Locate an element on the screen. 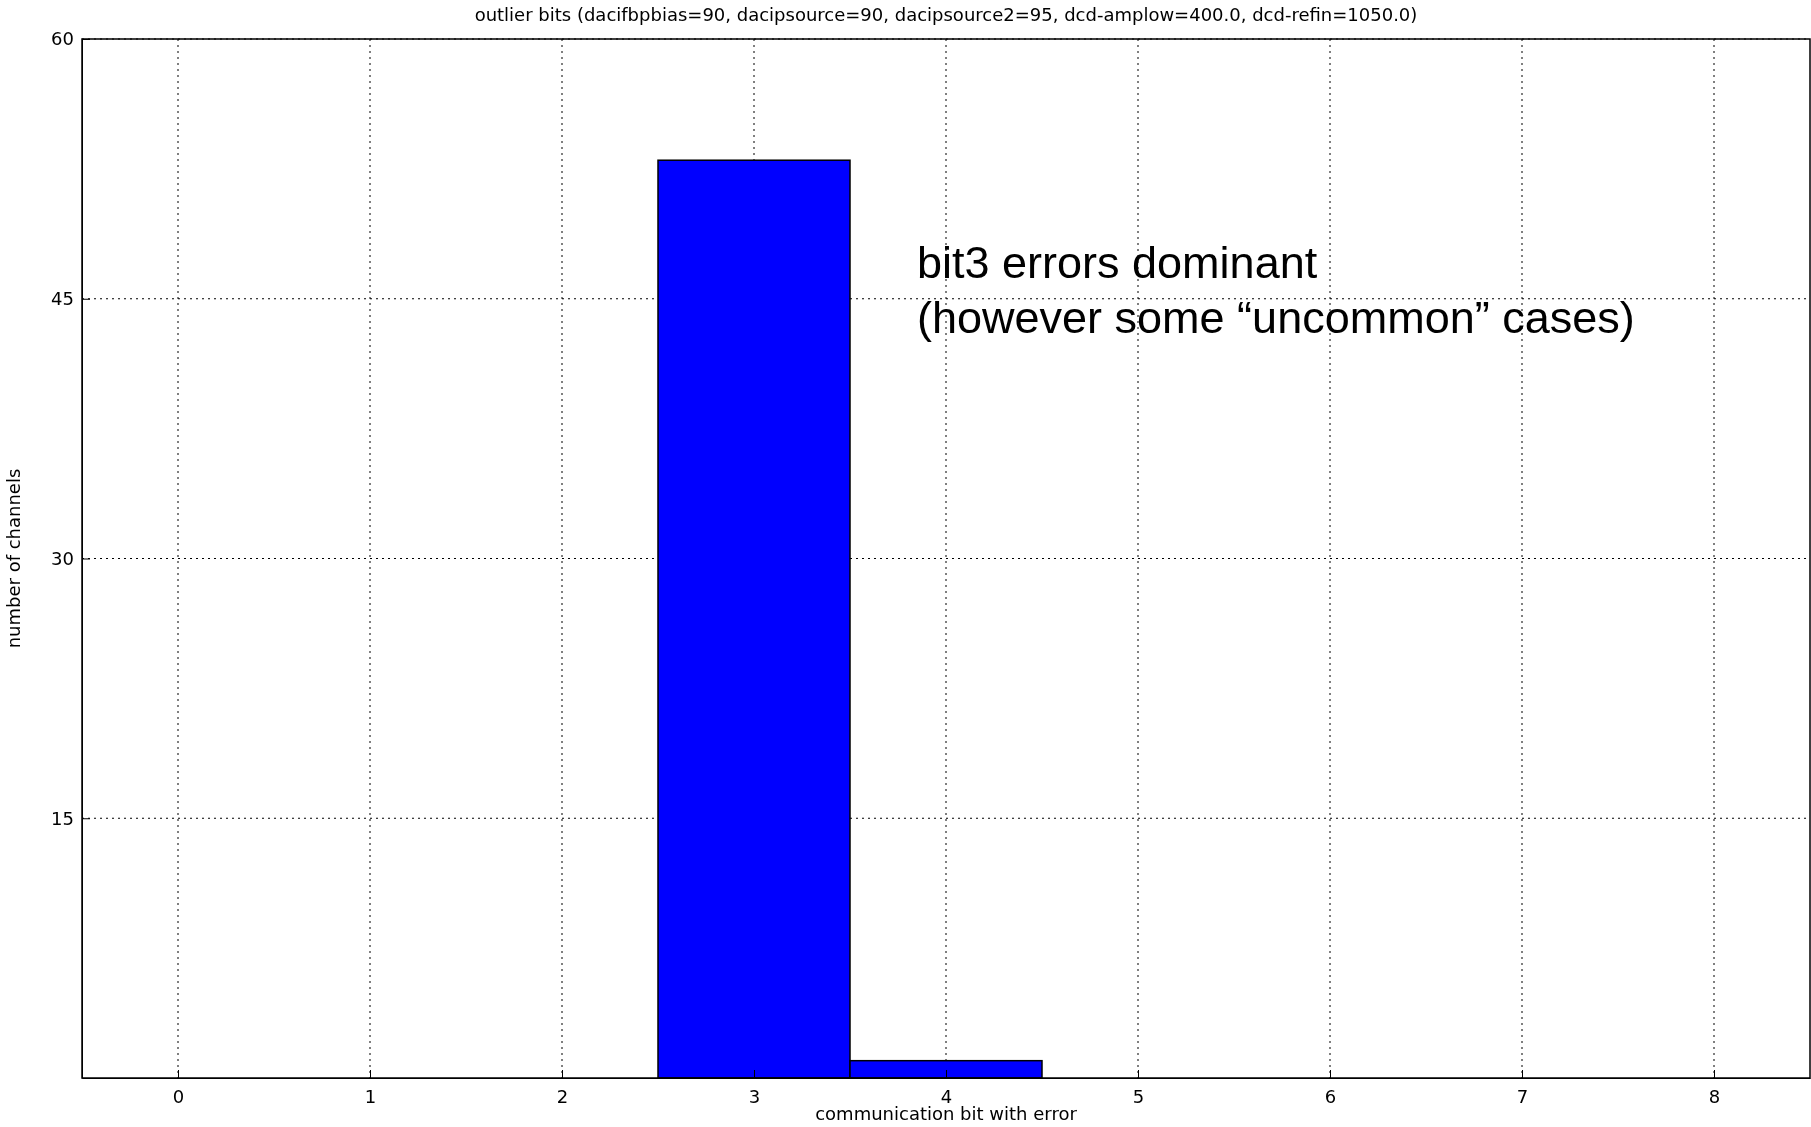 The height and width of the screenshot is (1127, 1811). x-tick-label: 7 is located at coordinates (1522, 1096).